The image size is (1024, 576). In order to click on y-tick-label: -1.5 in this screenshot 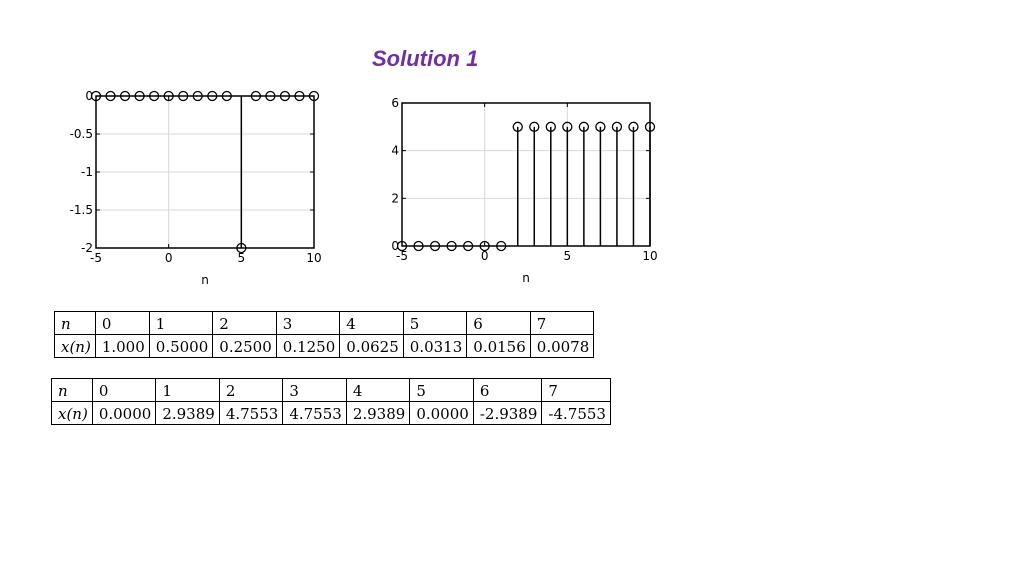, I will do `click(81, 210)`.